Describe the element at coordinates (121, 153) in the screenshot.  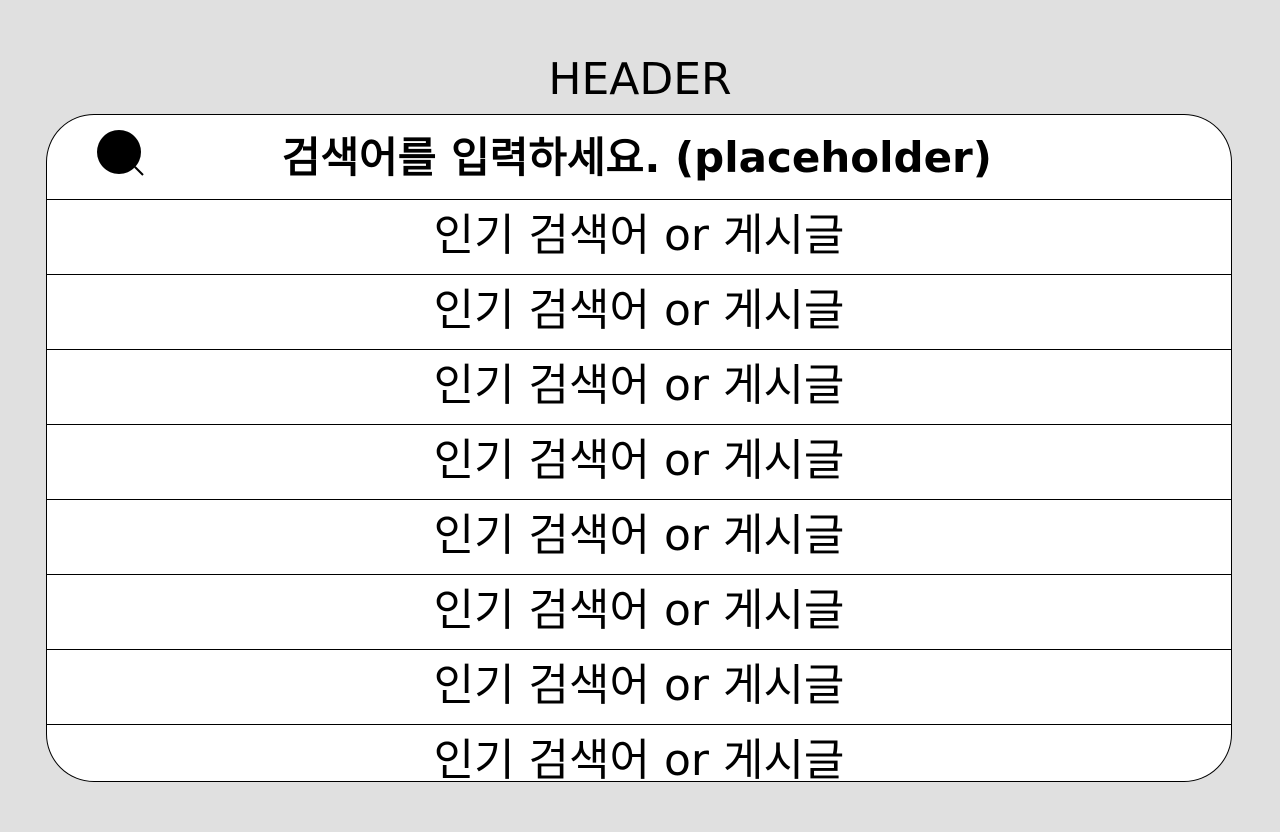
I see `search-icon` at that location.